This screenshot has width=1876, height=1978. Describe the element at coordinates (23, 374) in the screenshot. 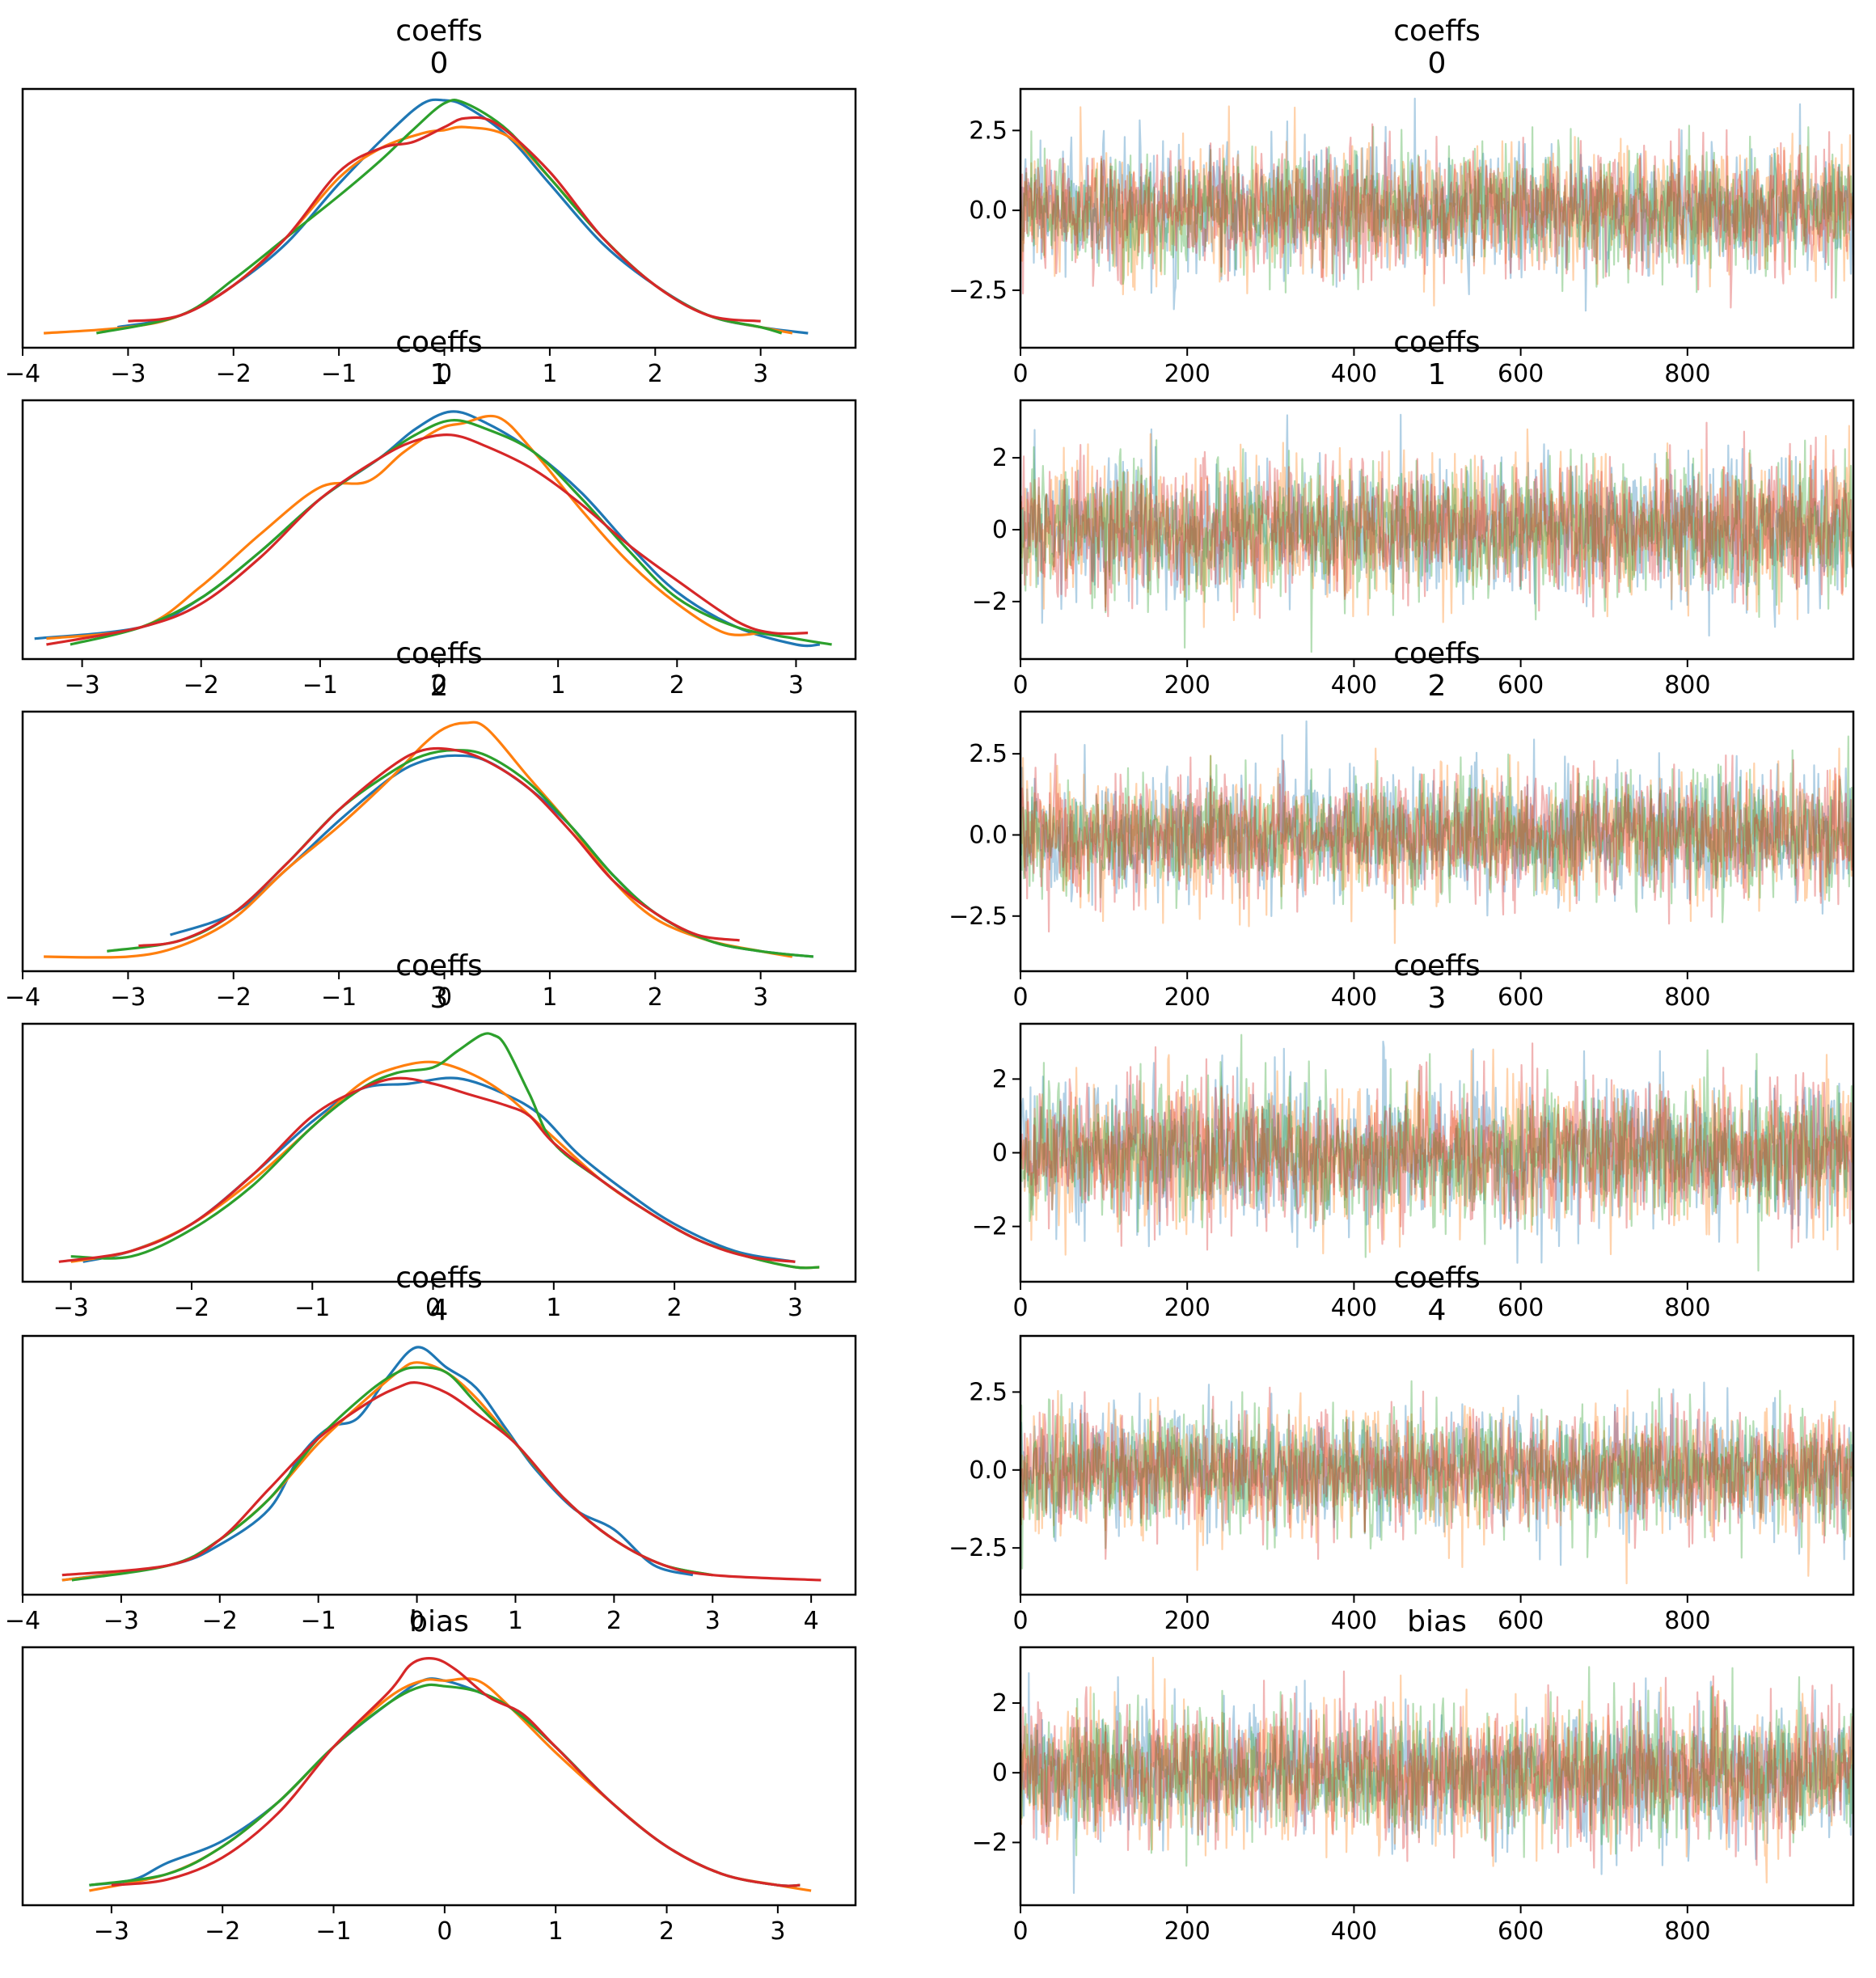

I see `kde-coeffs-0-xtick-label: −4` at that location.